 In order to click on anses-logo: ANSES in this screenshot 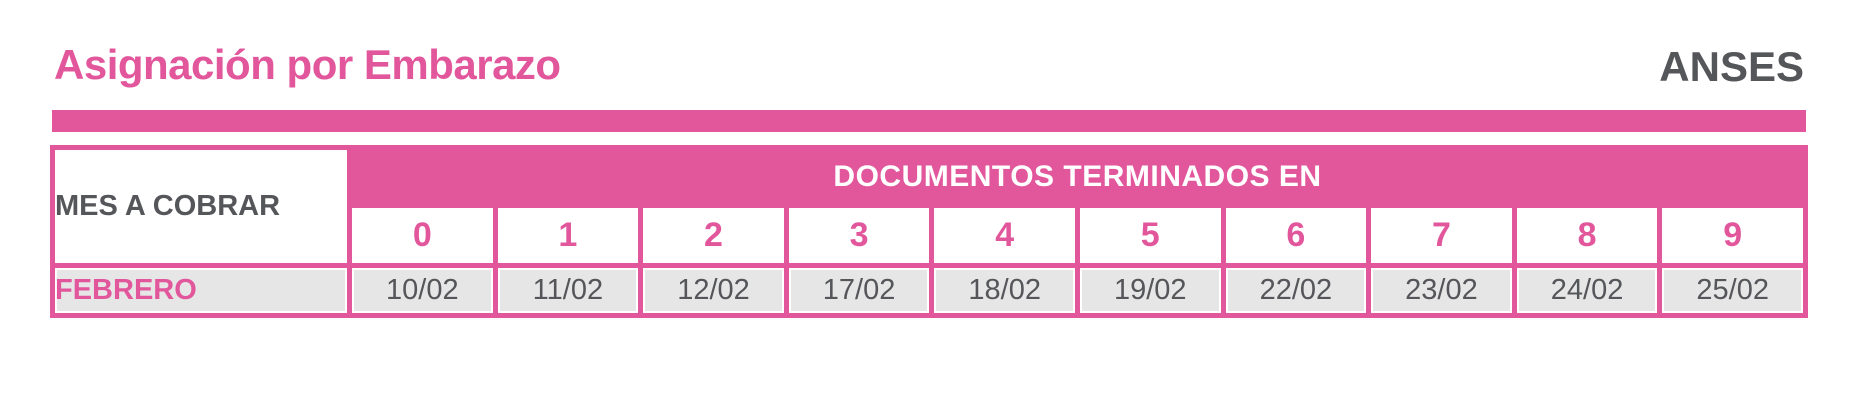, I will do `click(1731, 66)`.